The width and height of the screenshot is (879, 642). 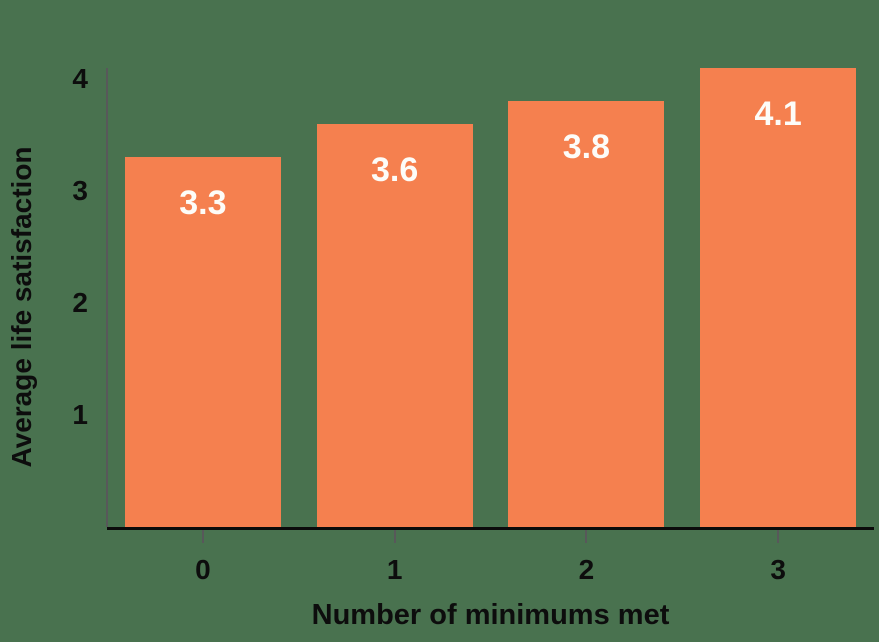 I want to click on bar: 3.6, so click(x=394, y=325).